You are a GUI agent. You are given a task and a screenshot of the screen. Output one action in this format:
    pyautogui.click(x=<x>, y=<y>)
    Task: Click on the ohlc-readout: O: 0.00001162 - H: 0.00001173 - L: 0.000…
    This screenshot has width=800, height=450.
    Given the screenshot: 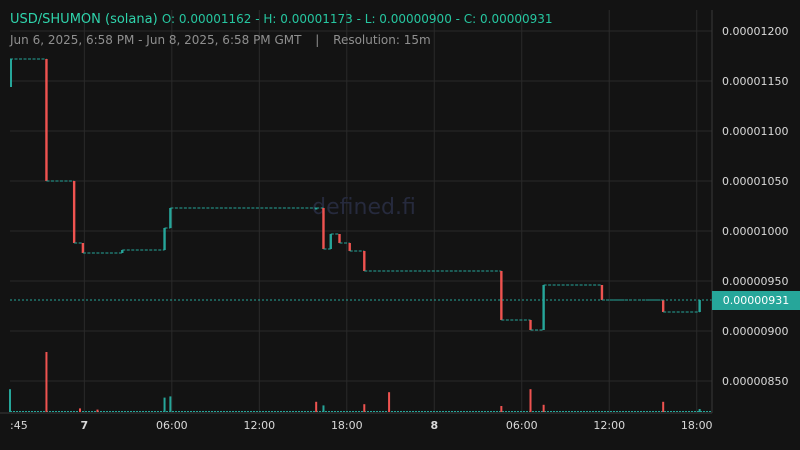 What is the action you would take?
    pyautogui.click(x=357, y=19)
    